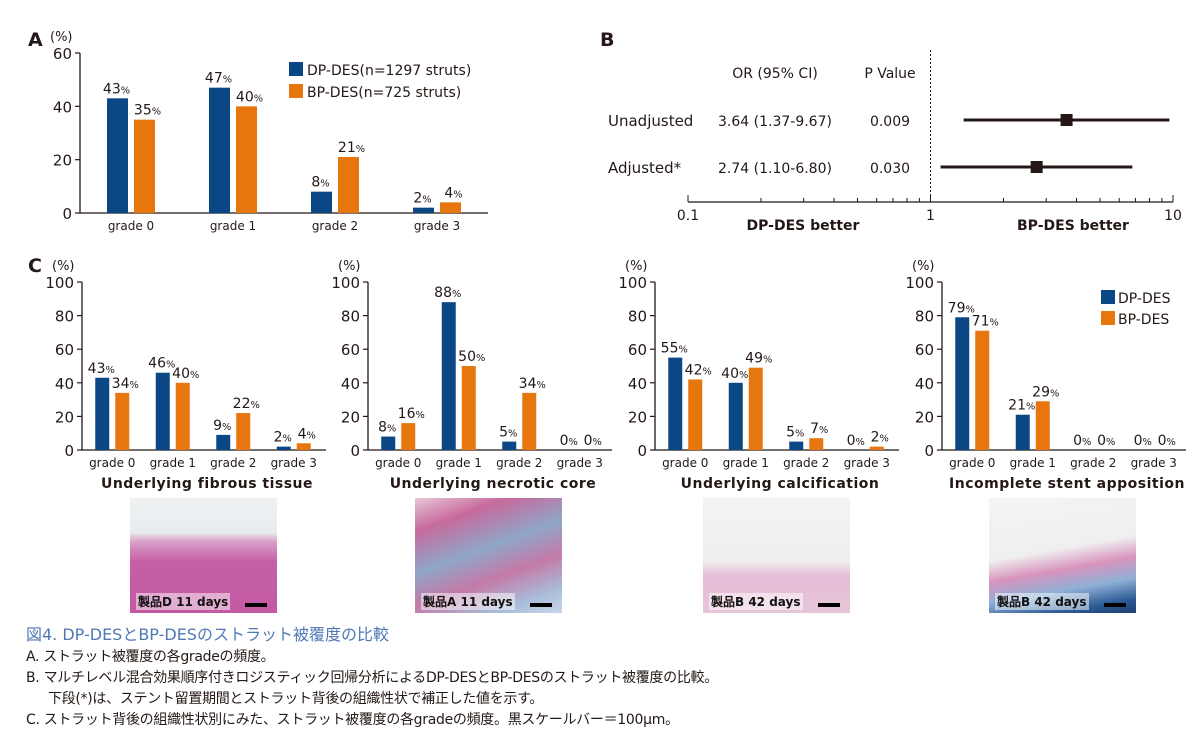  I want to click on chart-title: Underlying necrotic core, so click(493, 484).